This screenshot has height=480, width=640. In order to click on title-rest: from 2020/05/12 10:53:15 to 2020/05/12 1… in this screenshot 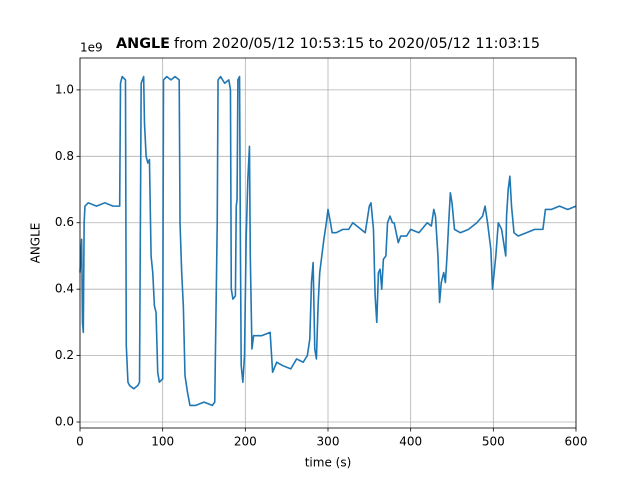, I will do `click(357, 44)`.